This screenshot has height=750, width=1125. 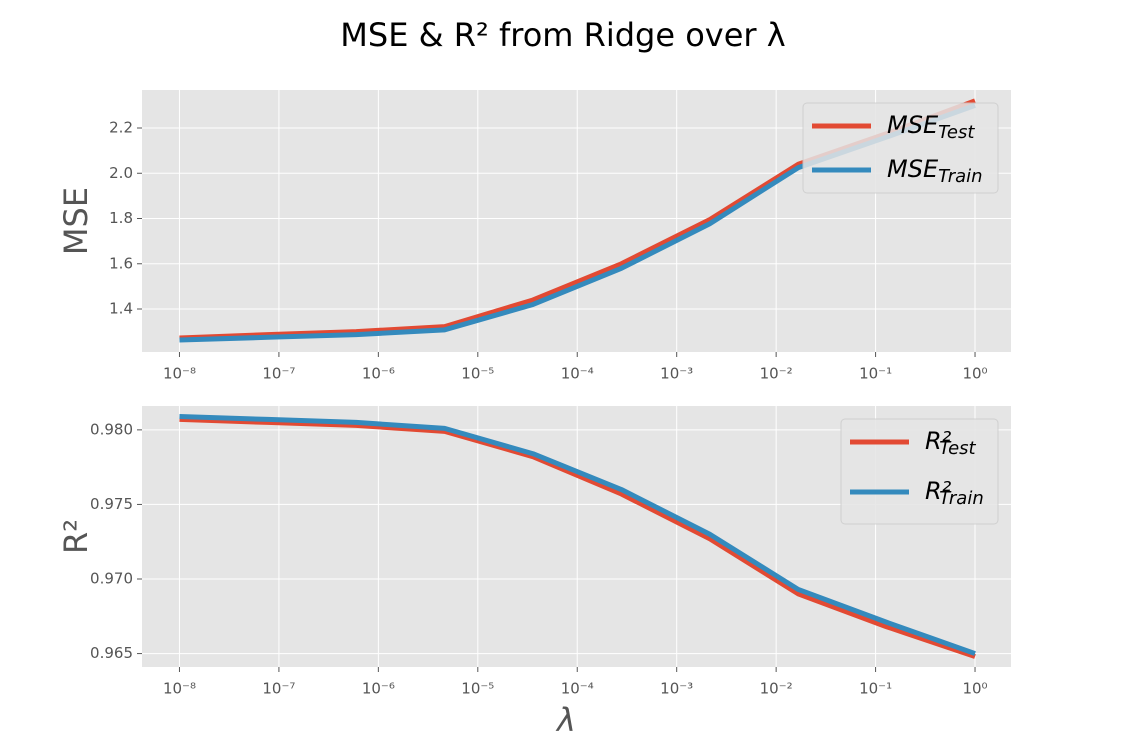 I want to click on y-tick-label: 0.965, so click(x=111, y=653).